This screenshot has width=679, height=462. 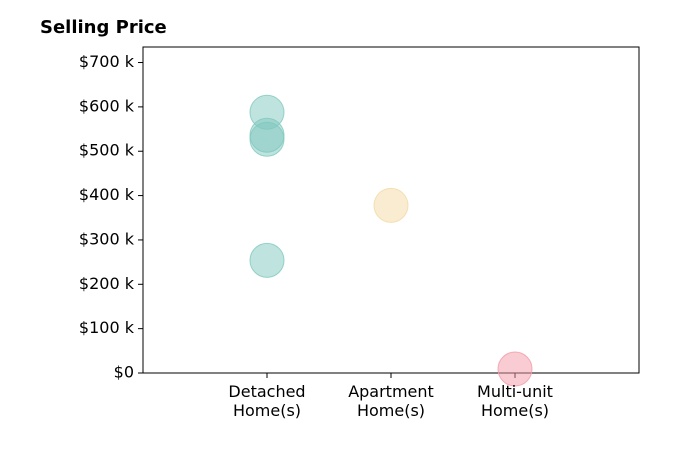 I want to click on y-tick-label: $700 k, so click(x=107, y=61).